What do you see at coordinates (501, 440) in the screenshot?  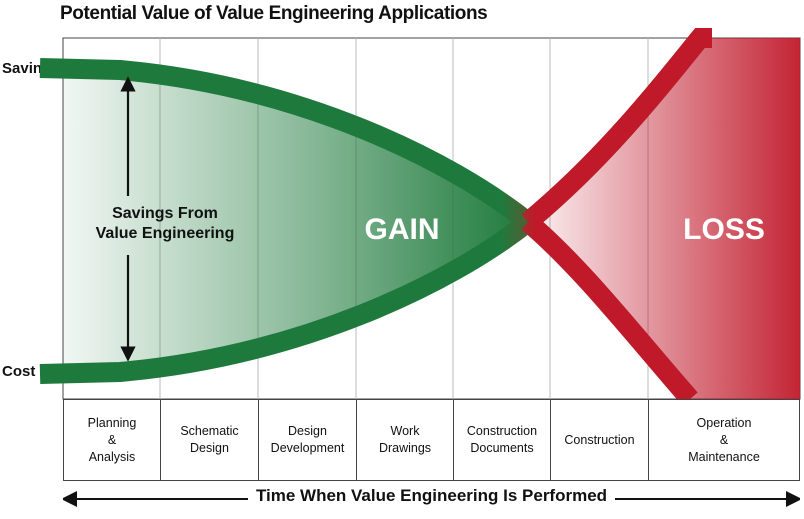 I see `phase-construction-documents: Construction Documents` at bounding box center [501, 440].